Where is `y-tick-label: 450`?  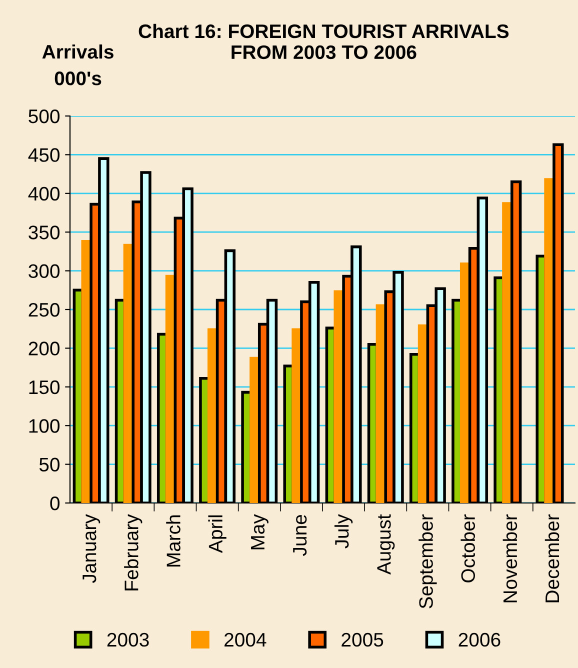 y-tick-label: 450 is located at coordinates (44, 155).